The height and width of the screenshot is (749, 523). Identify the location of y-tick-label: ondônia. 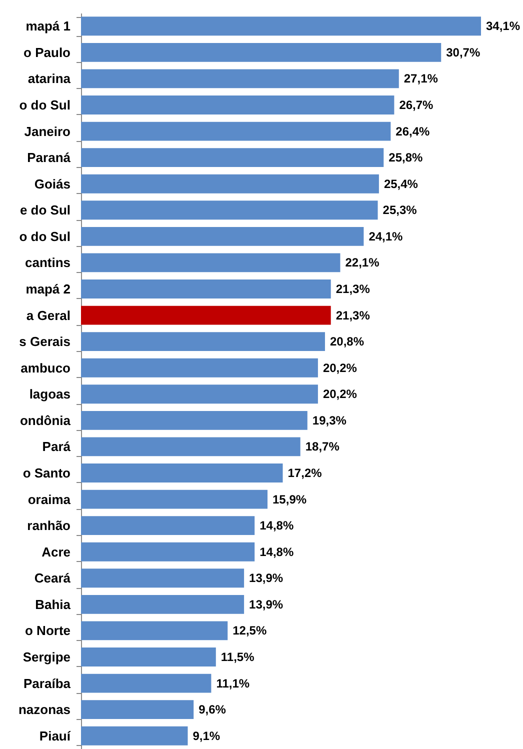
(46, 420).